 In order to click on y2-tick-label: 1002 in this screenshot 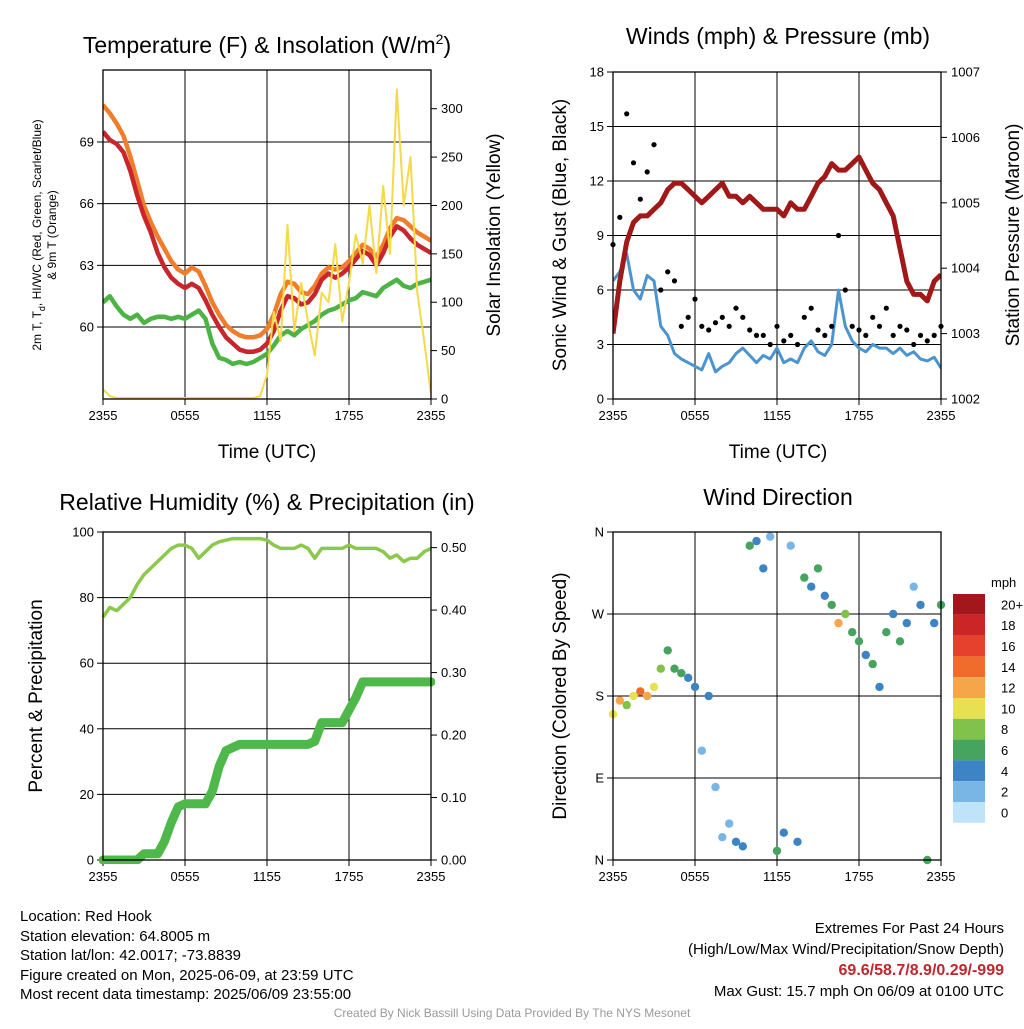, I will do `click(965, 399)`.